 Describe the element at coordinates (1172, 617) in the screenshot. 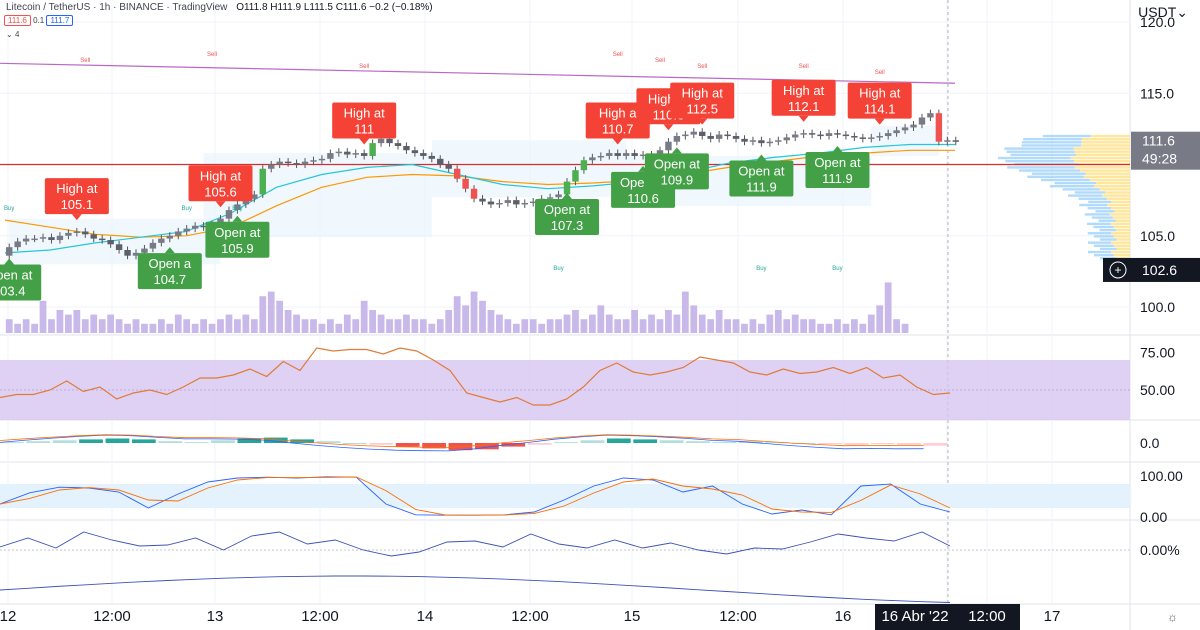

I see `gear-icon: ☼` at that location.